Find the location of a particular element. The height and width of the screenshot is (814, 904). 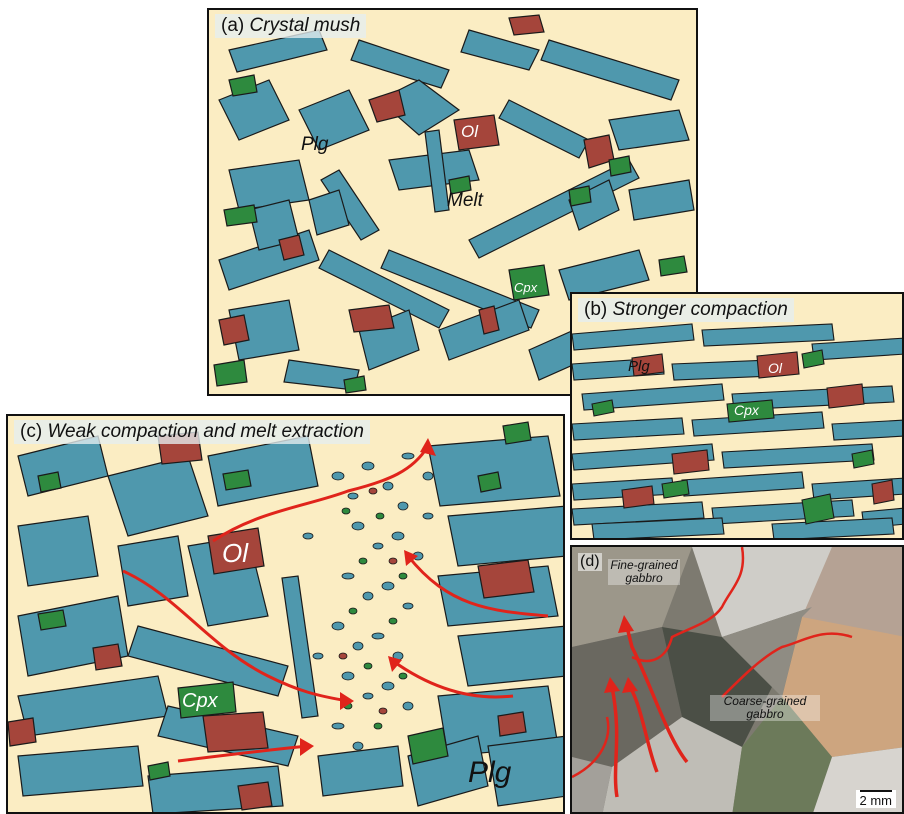

label-melt-a: Melt is located at coordinates (465, 200).